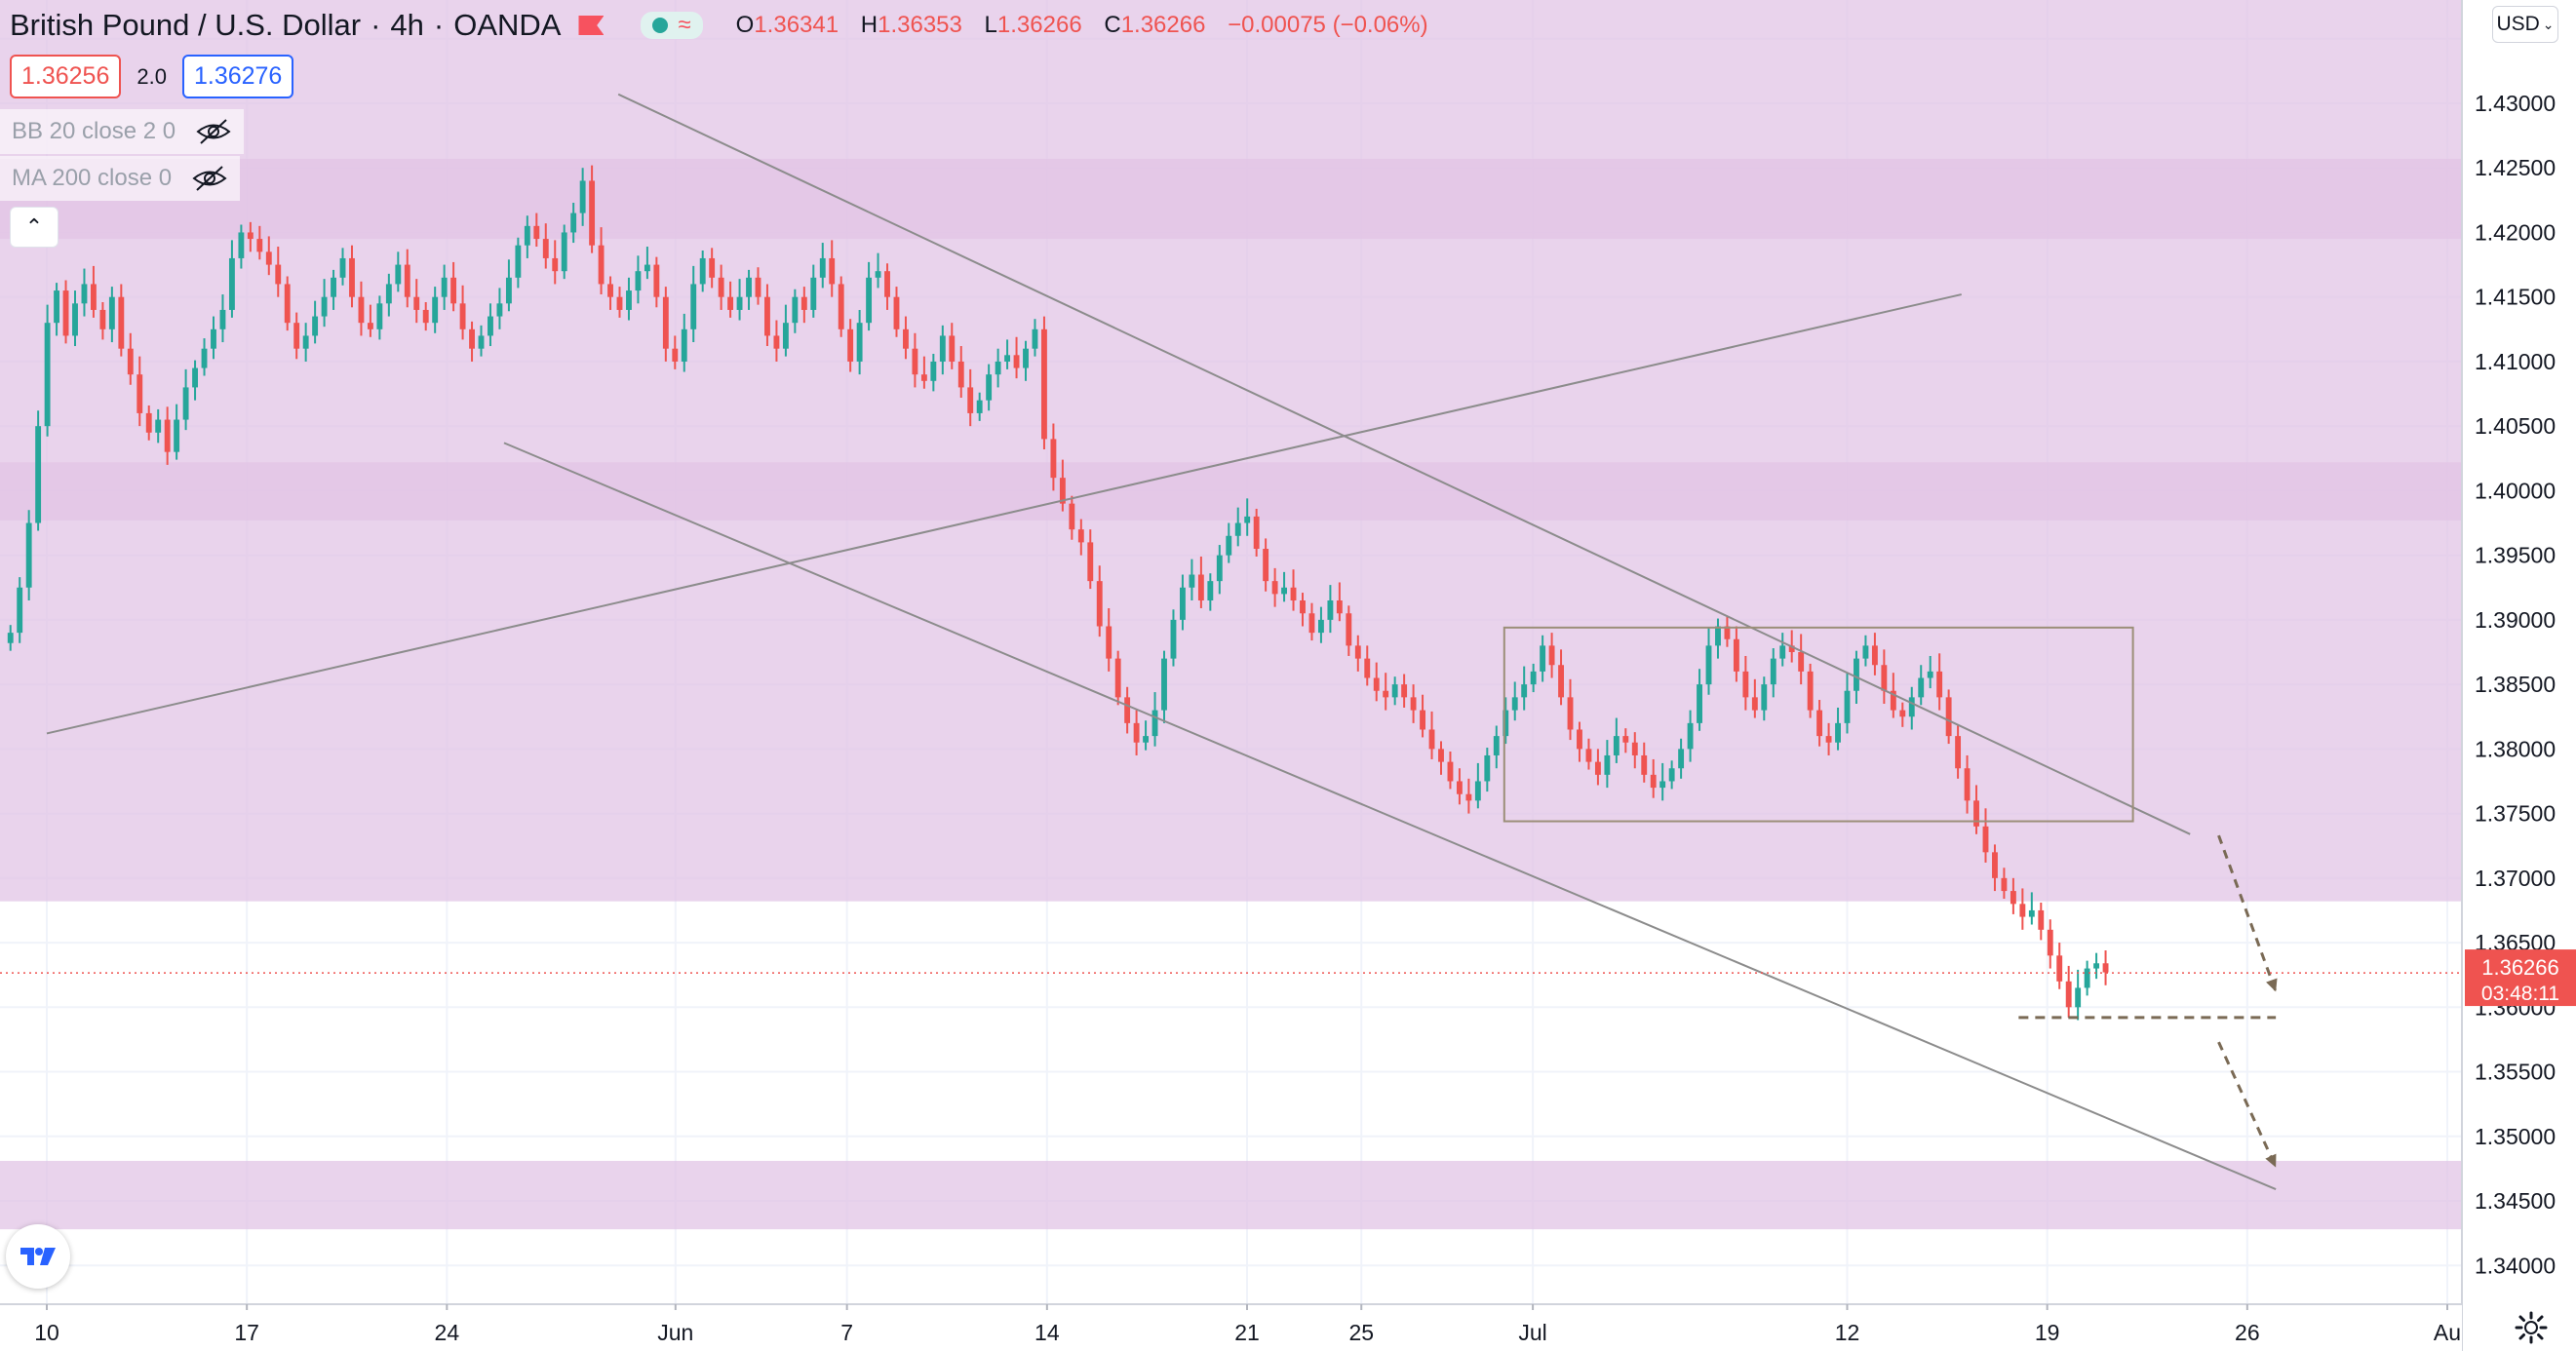 The height and width of the screenshot is (1351, 2576). What do you see at coordinates (237, 77) in the screenshot?
I see `buy-price-button: 1.36276` at bounding box center [237, 77].